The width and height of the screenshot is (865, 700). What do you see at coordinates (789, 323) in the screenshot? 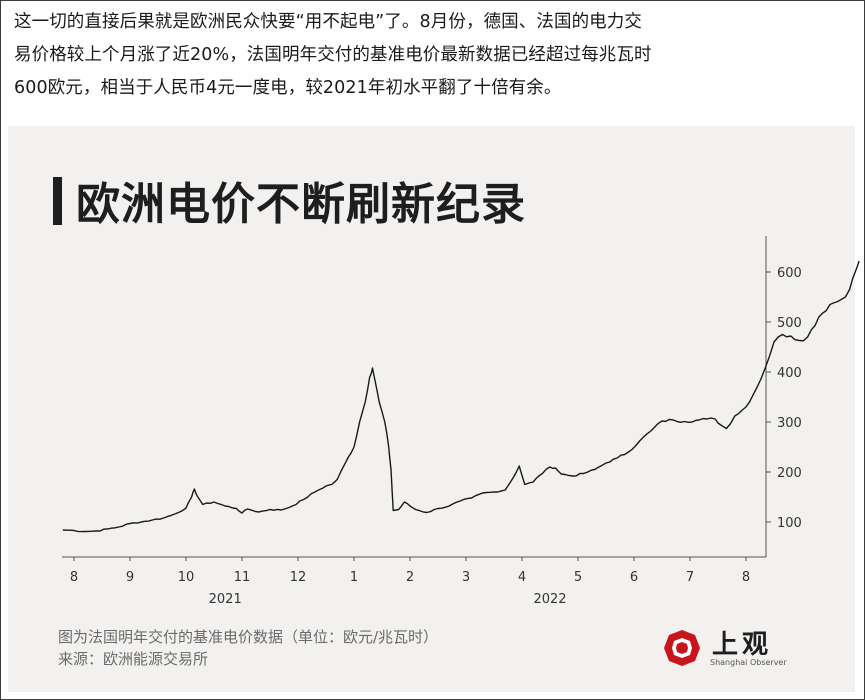
I see `y-tick-label: 500` at bounding box center [789, 323].